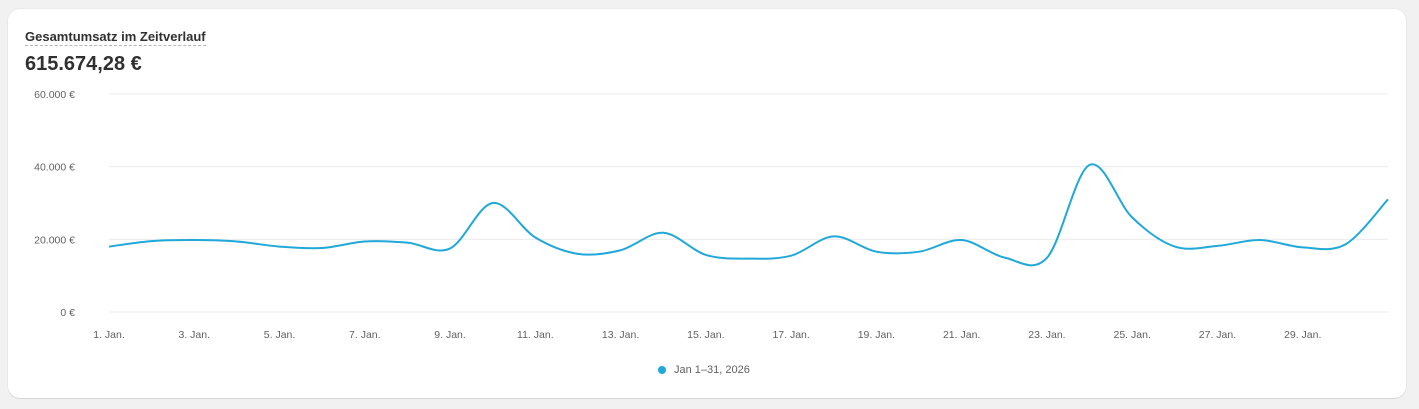 This screenshot has height=409, width=1419. What do you see at coordinates (450, 335) in the screenshot?
I see `x-tick-label: 9. Jan.` at bounding box center [450, 335].